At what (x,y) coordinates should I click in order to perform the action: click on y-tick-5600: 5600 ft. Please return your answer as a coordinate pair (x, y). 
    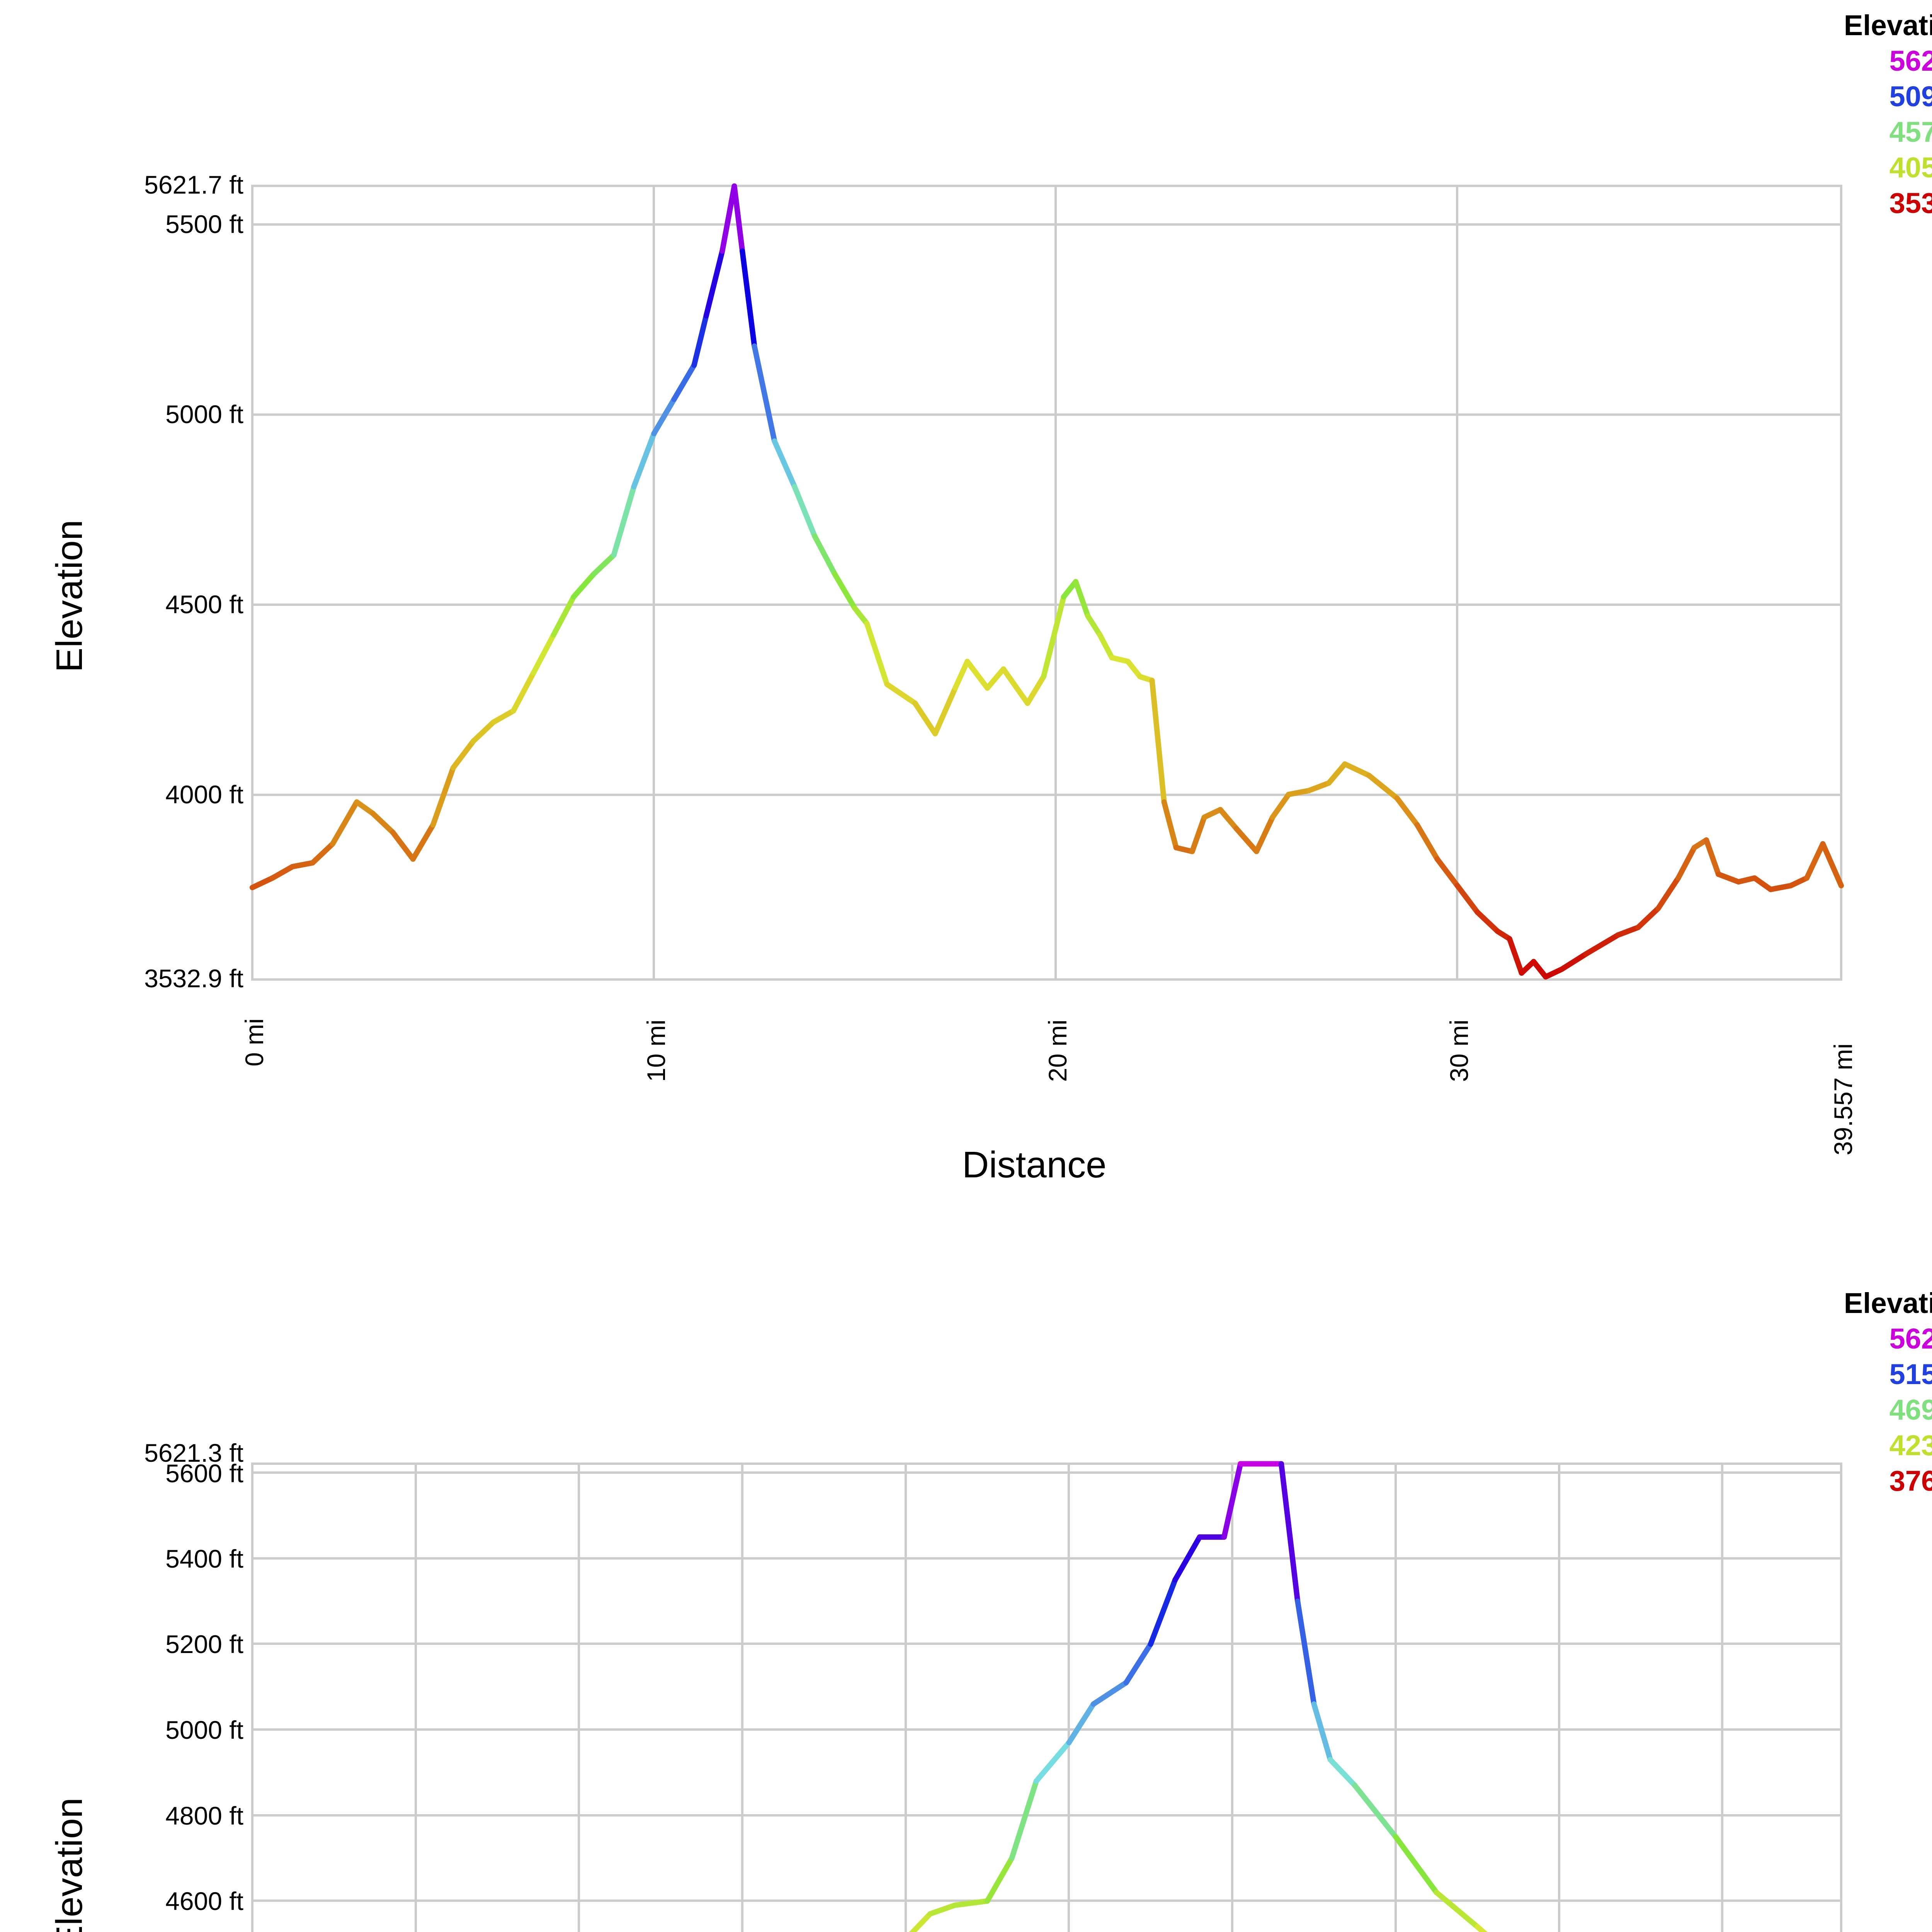
    Looking at the image, I should click on (204, 1474).